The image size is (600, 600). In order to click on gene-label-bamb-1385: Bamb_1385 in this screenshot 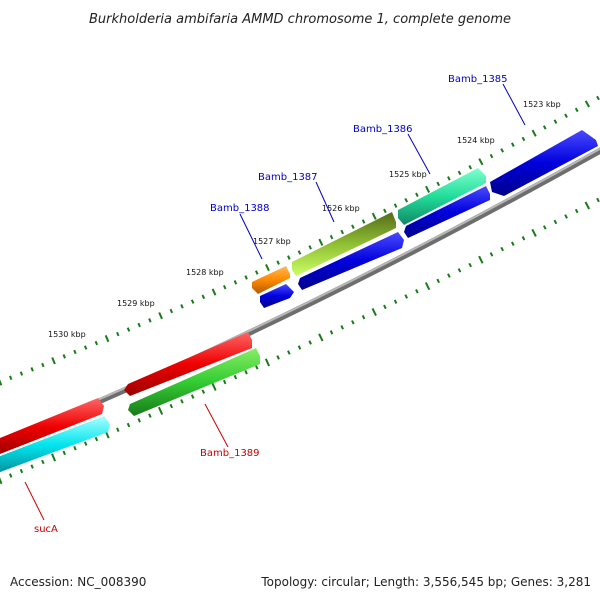, I will do `click(478, 79)`.